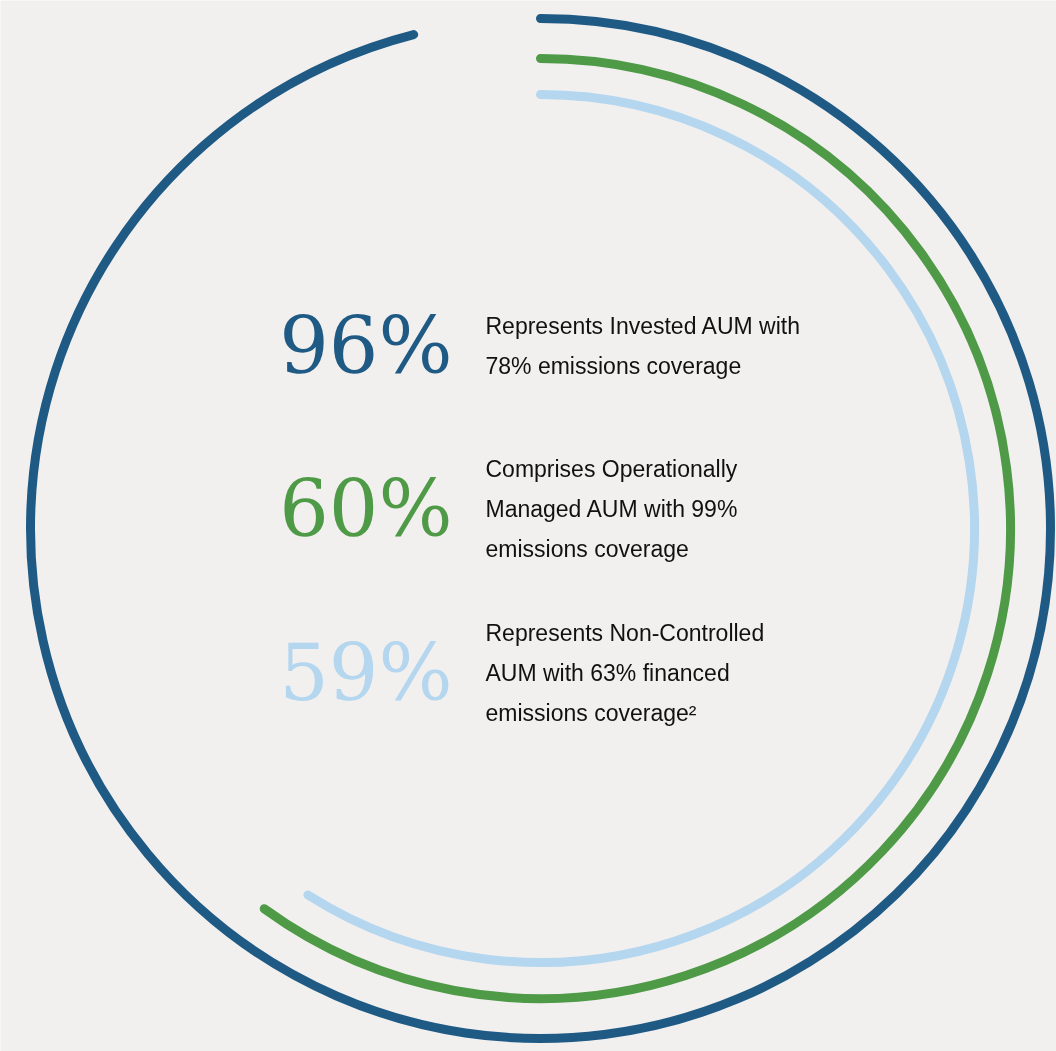 Image resolution: width=1056 pixels, height=1051 pixels. I want to click on data-label: 60%, so click(366, 508).